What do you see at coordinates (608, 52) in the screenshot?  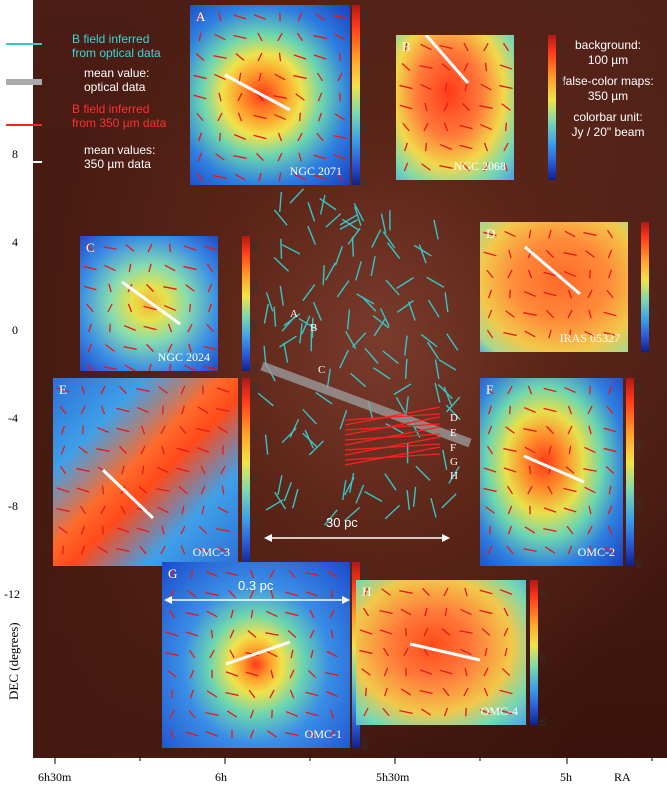 I see `info-background: background: 100 µm` at bounding box center [608, 52].